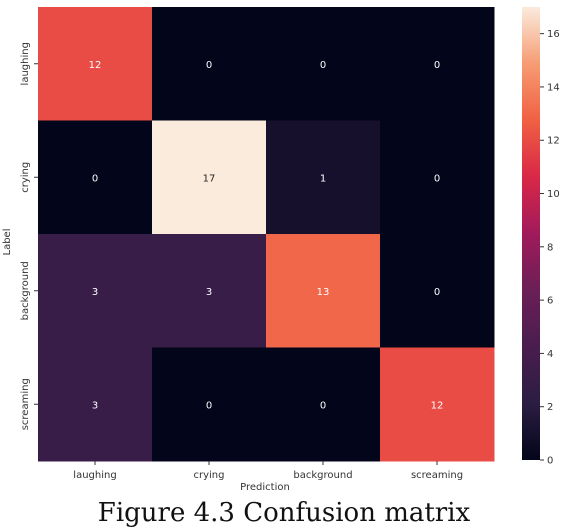  Describe the element at coordinates (268, 471) in the screenshot. I see `x-axis-ticks: laughing crying background screaming` at that location.